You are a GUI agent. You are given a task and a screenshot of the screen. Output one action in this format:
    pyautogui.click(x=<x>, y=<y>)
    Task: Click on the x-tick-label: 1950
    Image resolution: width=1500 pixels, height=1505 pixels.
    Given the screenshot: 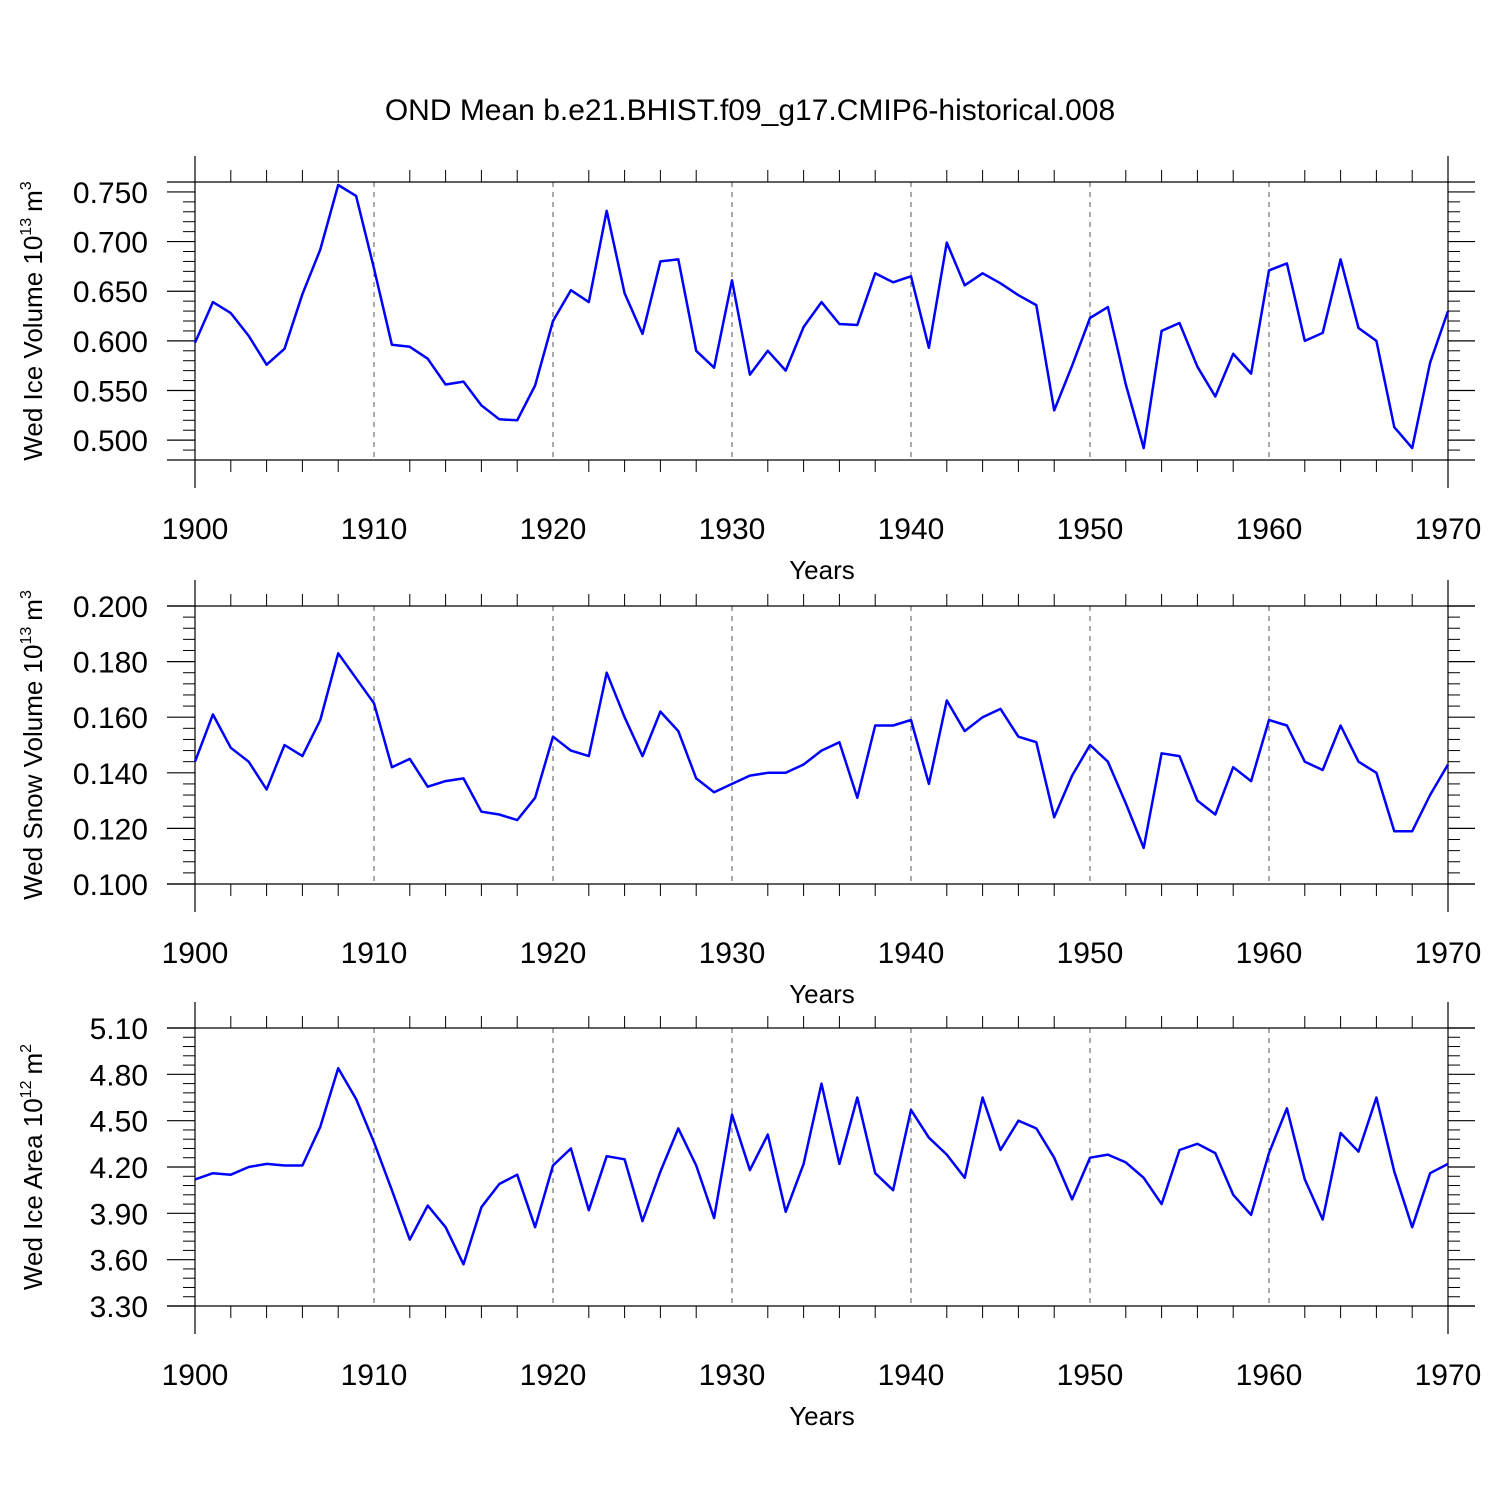 What is the action you would take?
    pyautogui.click(x=1090, y=1375)
    